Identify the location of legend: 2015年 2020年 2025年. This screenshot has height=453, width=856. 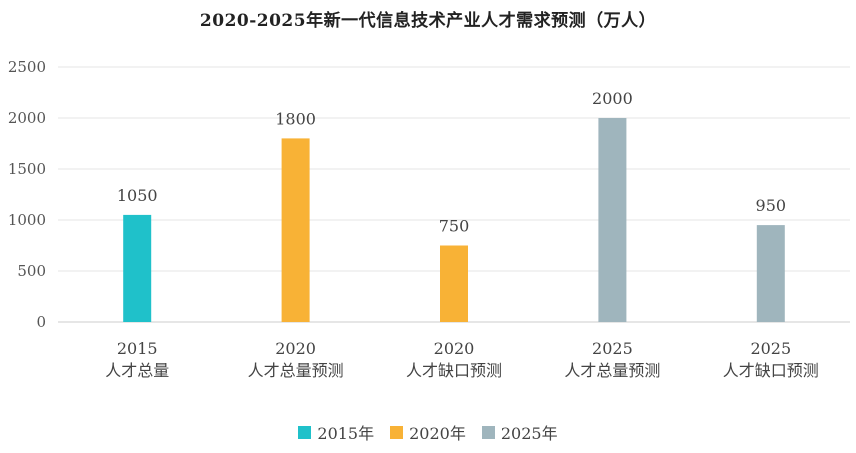
(428, 432).